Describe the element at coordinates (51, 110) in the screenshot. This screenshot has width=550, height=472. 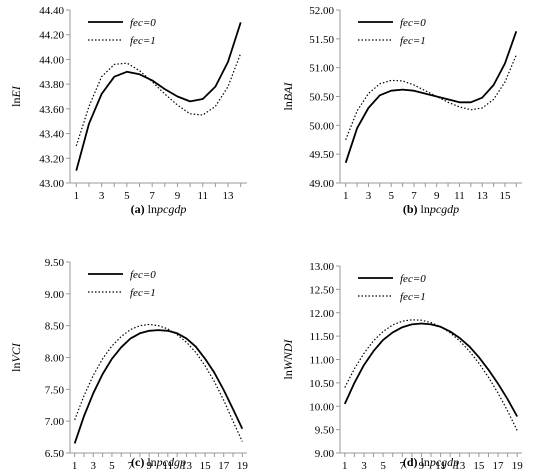
I see `y-tick-label: 43.60` at that location.